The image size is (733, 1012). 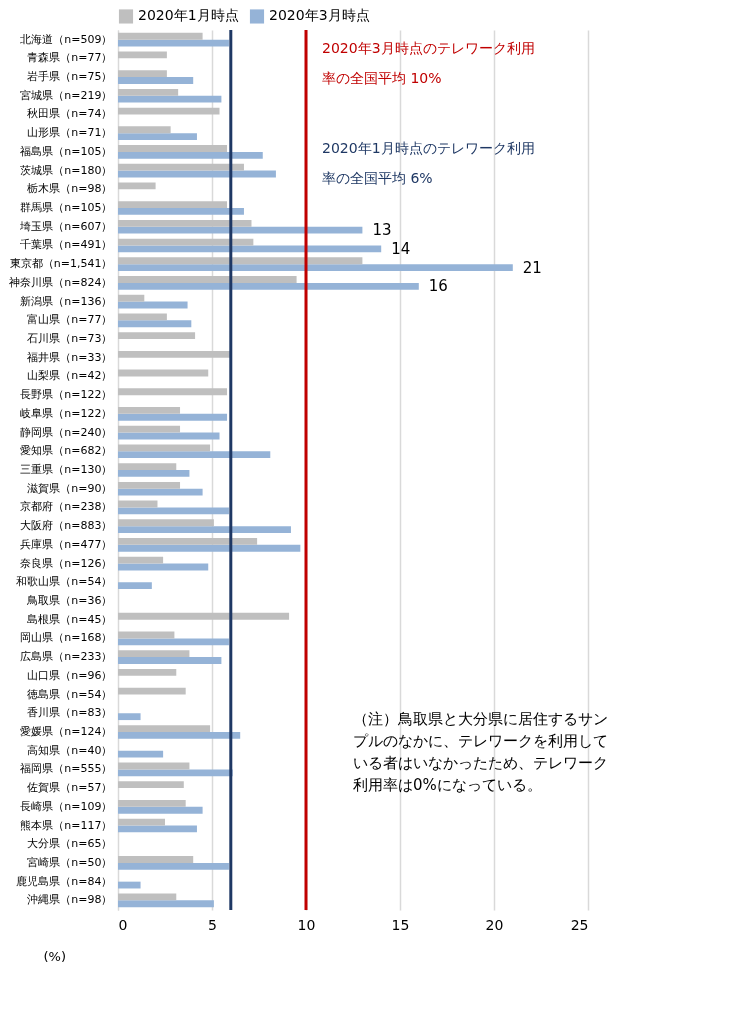 What do you see at coordinates (66, 395) in the screenshot?
I see `y-tick-label: 長野県（n=122）` at bounding box center [66, 395].